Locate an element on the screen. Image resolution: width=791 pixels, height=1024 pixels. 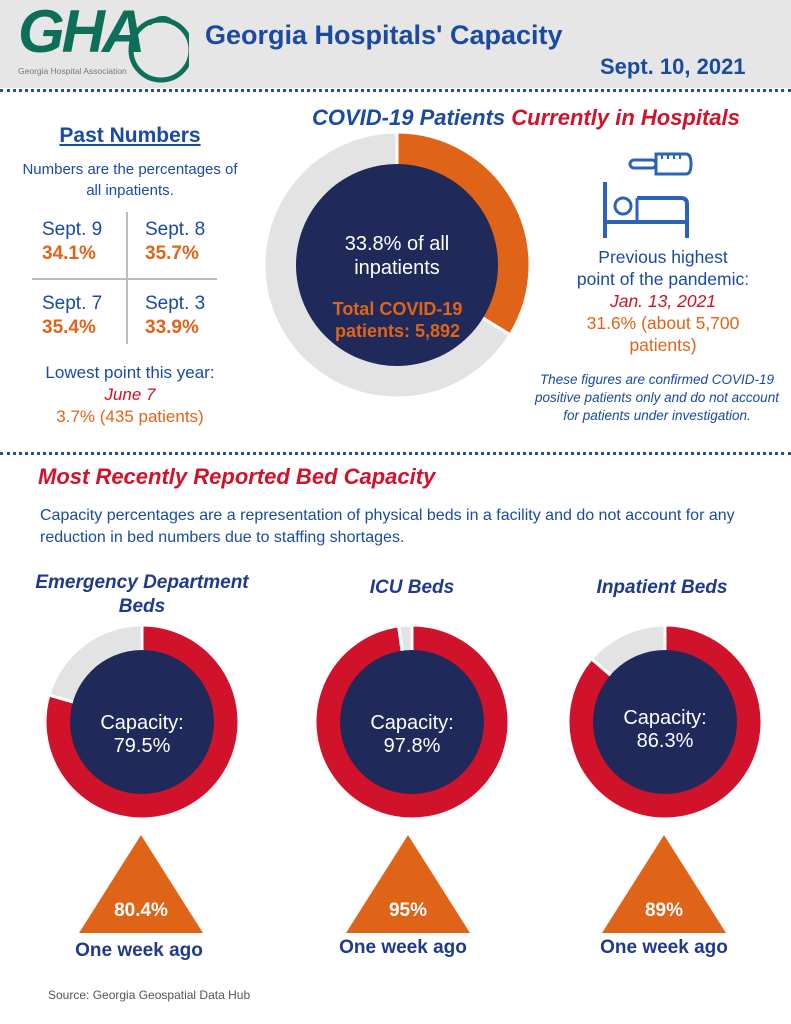
covid-donut is located at coordinates (397, 265).